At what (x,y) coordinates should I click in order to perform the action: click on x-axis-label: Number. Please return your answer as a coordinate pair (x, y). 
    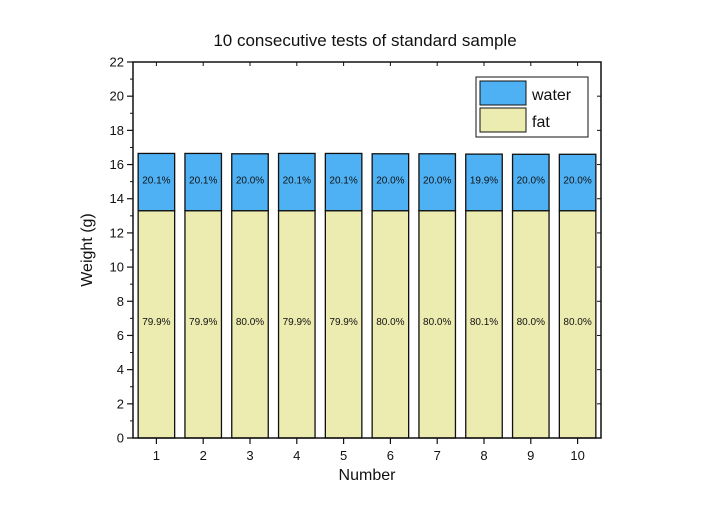
    Looking at the image, I should click on (368, 475).